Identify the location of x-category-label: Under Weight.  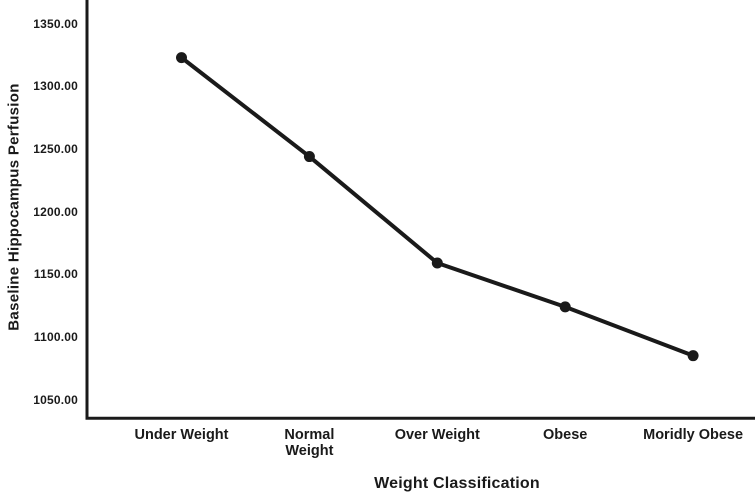
(181, 435).